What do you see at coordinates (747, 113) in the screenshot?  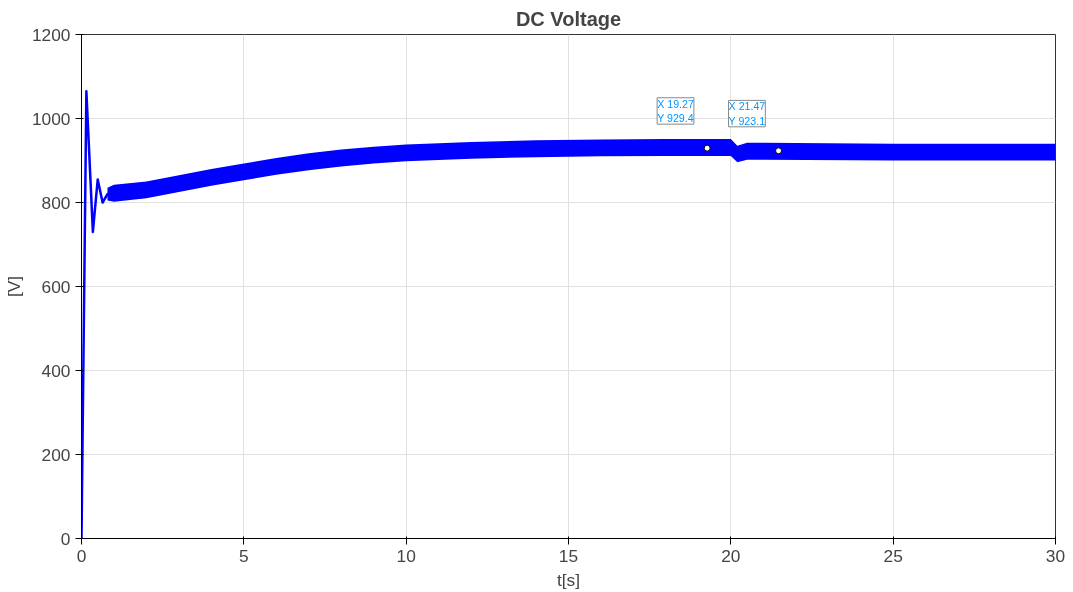 I see `annotation: X 21.47 Y 923.1` at bounding box center [747, 113].